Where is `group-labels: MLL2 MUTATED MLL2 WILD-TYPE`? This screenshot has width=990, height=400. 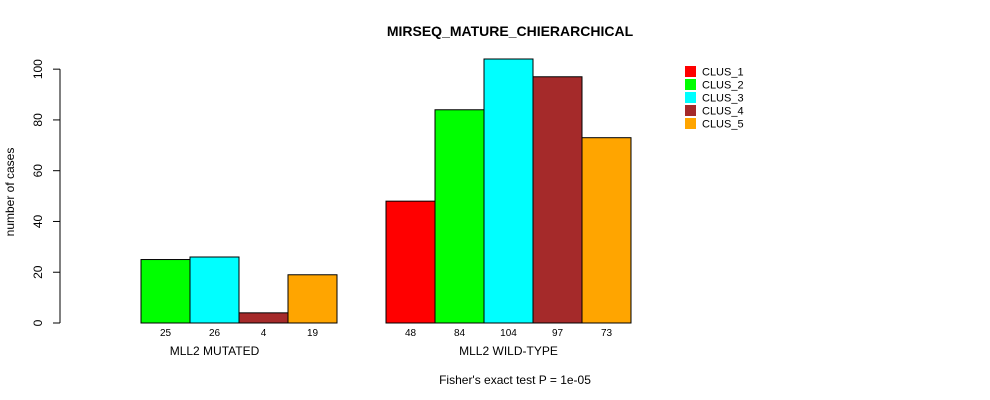 group-labels: MLL2 MUTATED MLL2 WILD-TYPE is located at coordinates (364, 351).